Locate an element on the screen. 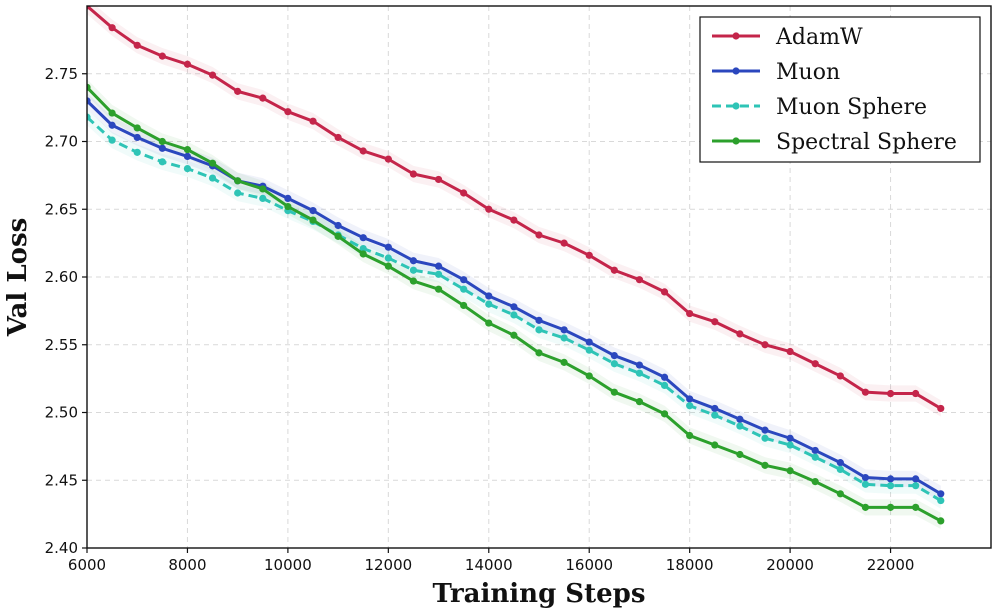 This screenshot has width=997, height=613. legend-box is located at coordinates (840, 89).